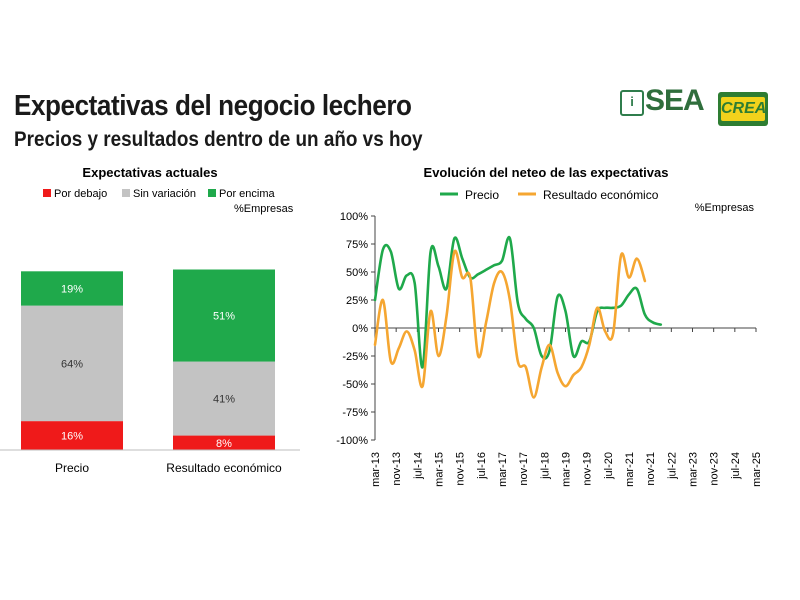  I want to click on legend-label-same: Sin variación, so click(164, 194).